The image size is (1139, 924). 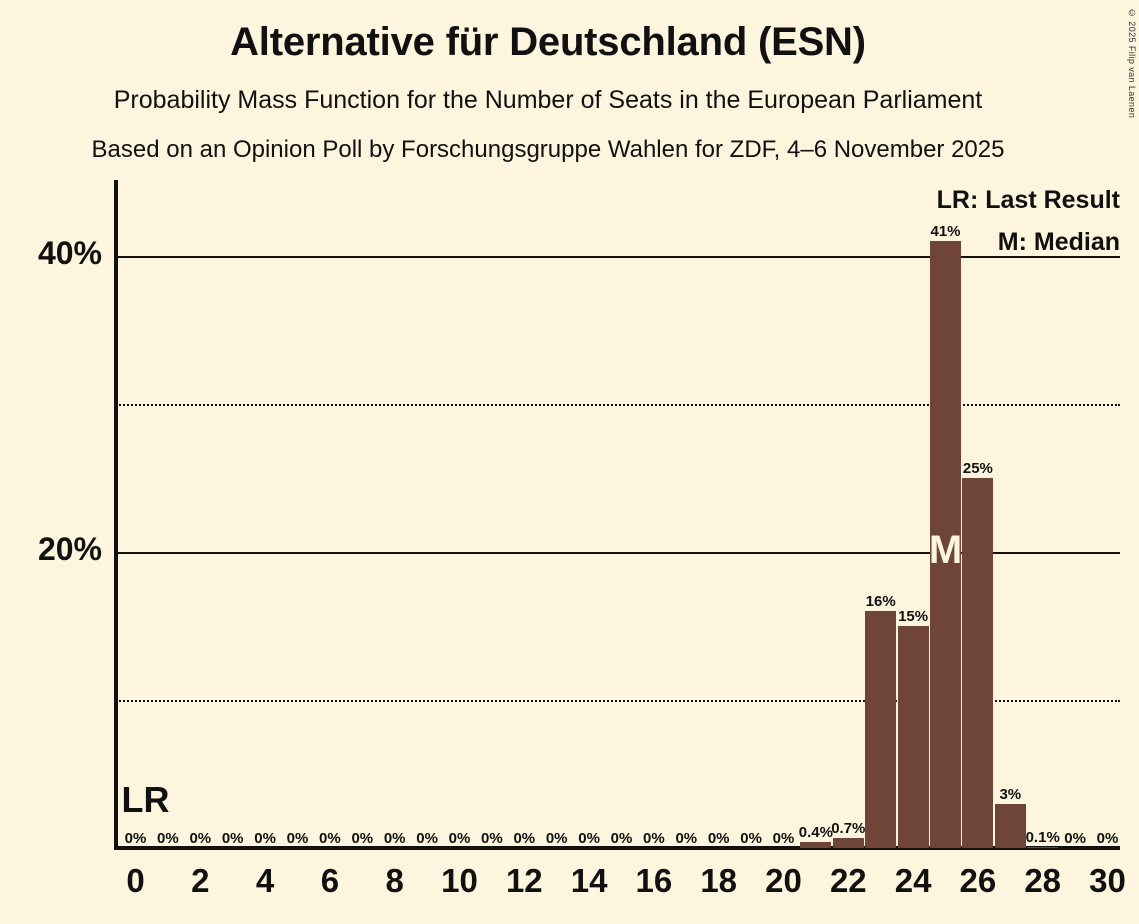 I want to click on x-axis-tick-label: 2, so click(x=200, y=880).